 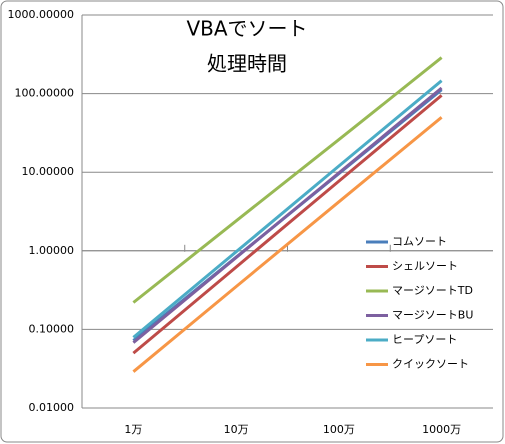 I want to click on legend-label: マージソートBU, so click(x=432, y=315).